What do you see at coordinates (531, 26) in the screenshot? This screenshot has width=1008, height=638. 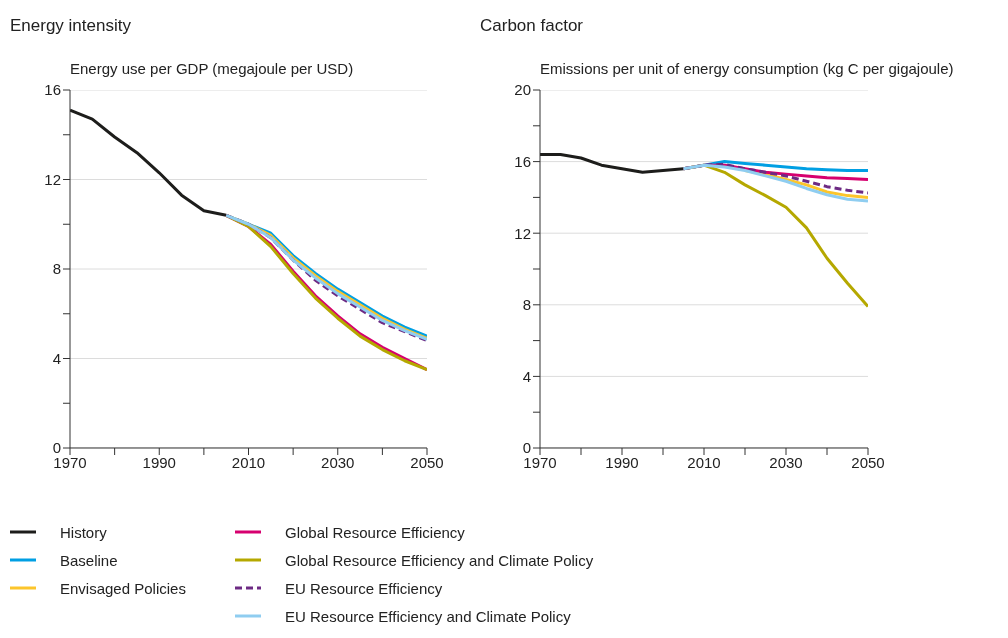 I see `chart-title: Carbon factor` at bounding box center [531, 26].